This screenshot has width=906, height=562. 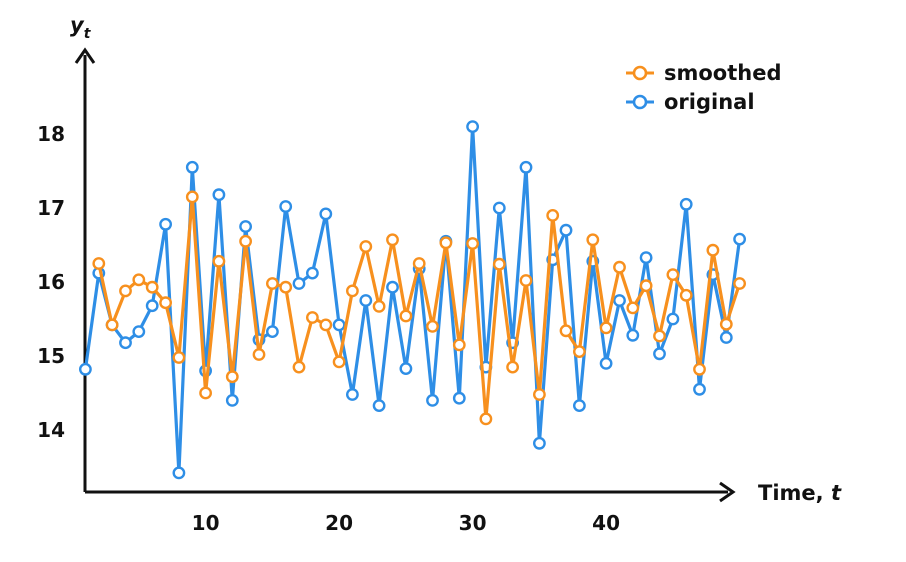 I want to click on x-axis-label: Time, t, so click(x=800, y=493).